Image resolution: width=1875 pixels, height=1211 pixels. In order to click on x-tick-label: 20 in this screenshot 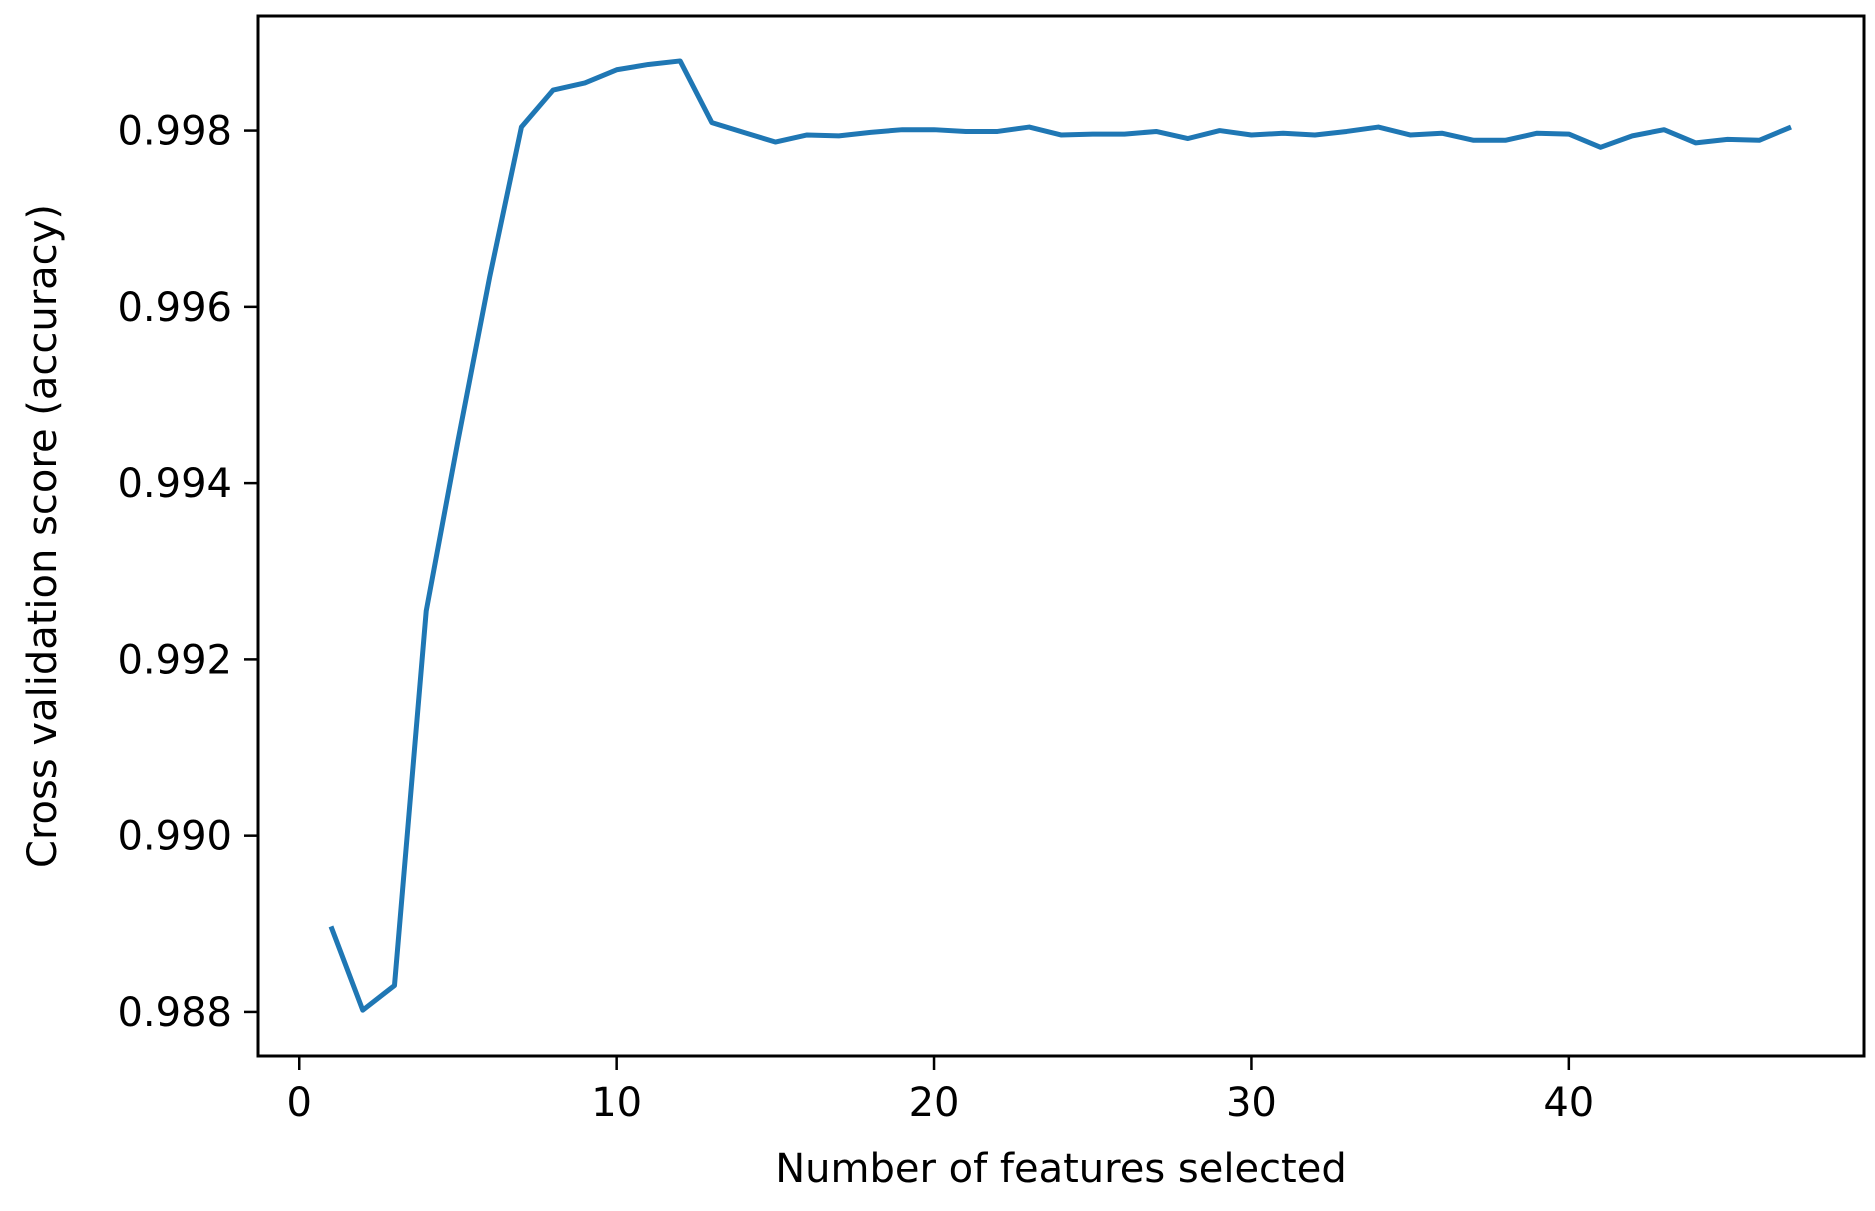, I will do `click(934, 1103)`.